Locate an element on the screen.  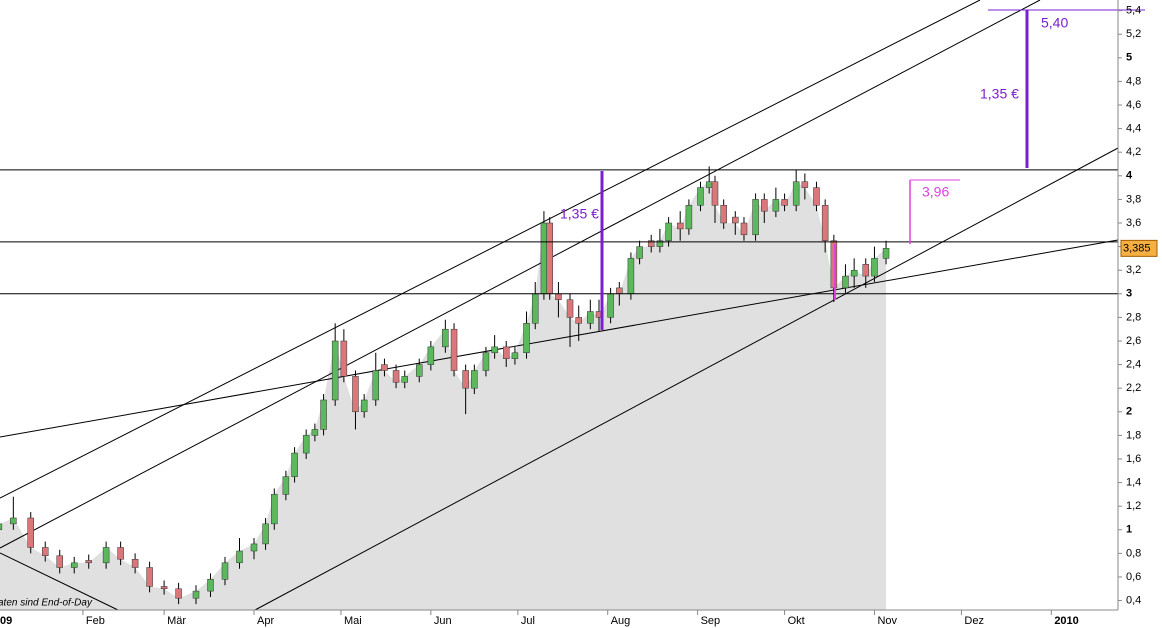
y-tick-label: 4,8 is located at coordinates (1133, 81).